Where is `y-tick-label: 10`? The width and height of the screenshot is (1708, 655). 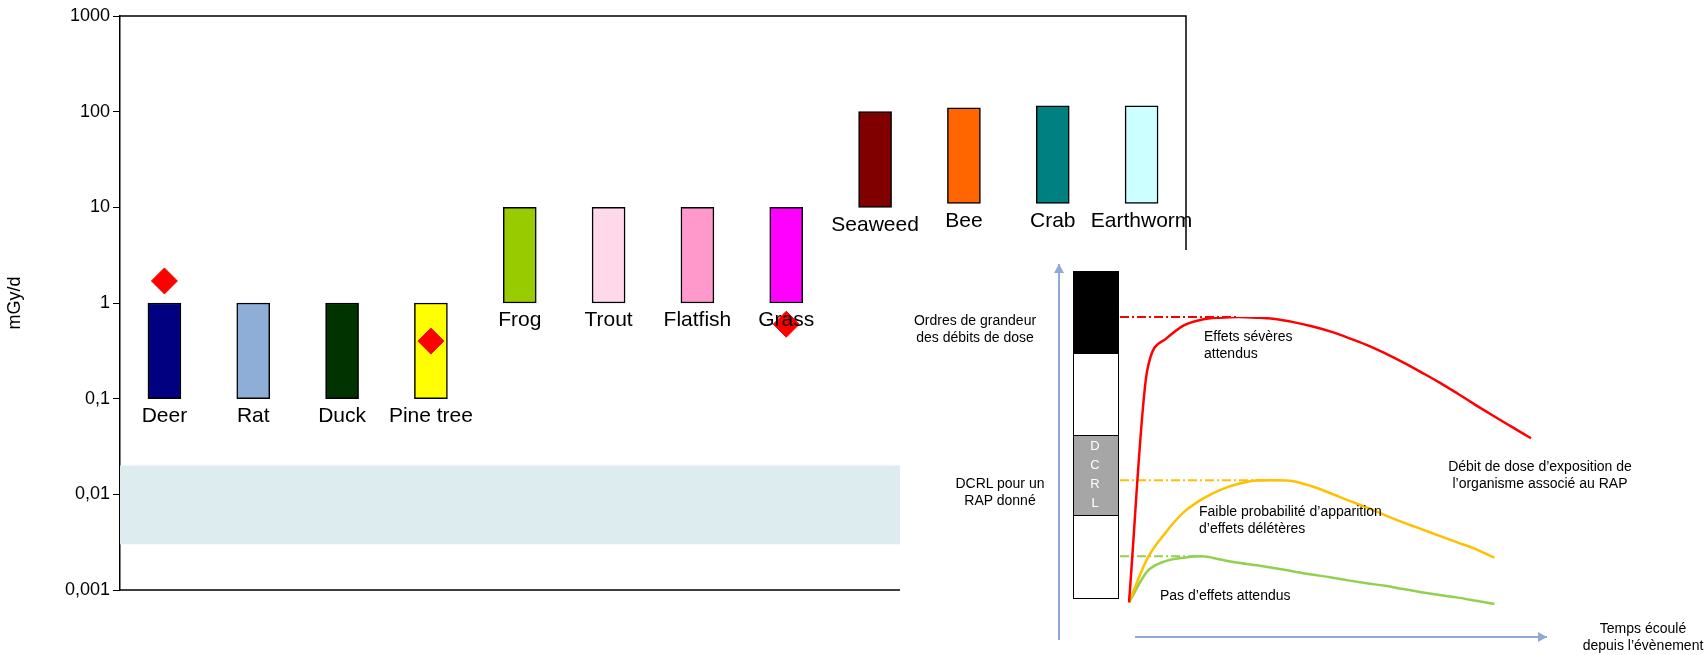 y-tick-label: 10 is located at coordinates (99, 206).